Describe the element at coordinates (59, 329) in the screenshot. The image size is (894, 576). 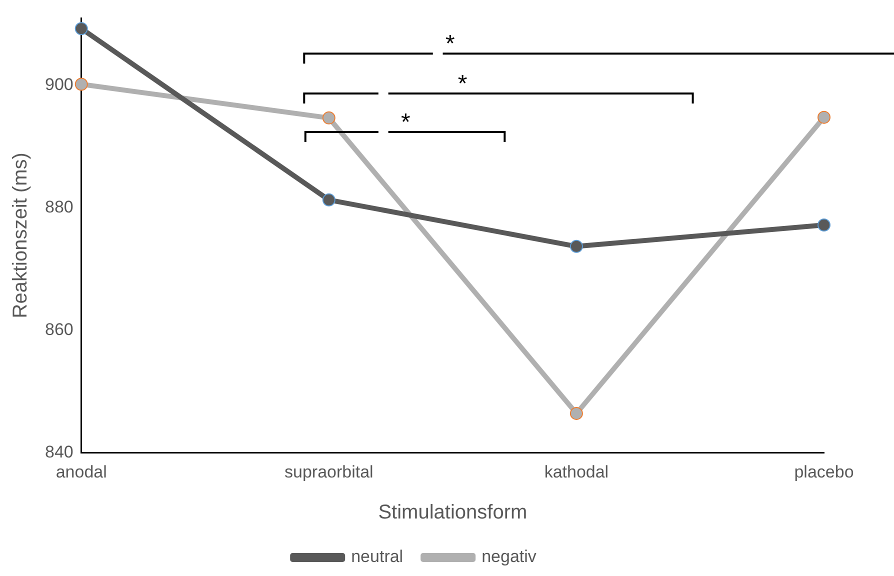
I see `y-tick-label: 860` at that location.